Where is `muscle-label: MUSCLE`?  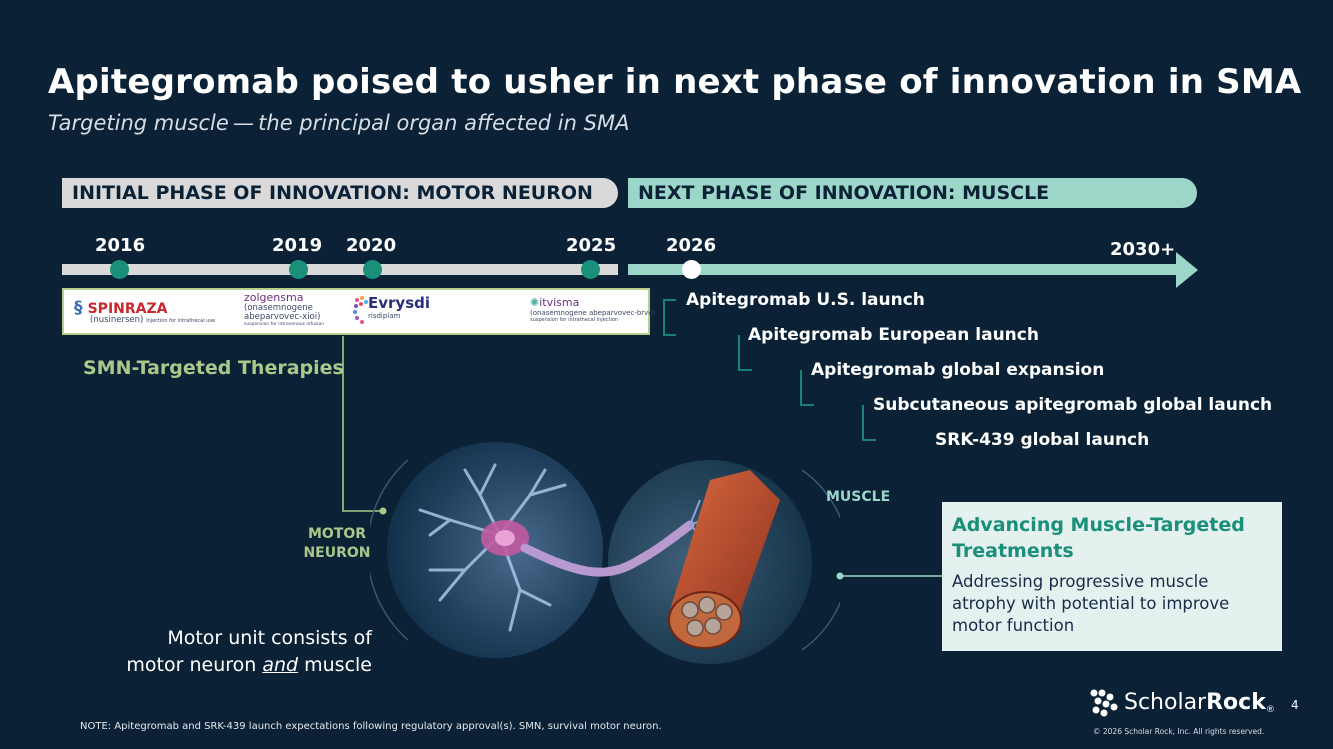 muscle-label: MUSCLE is located at coordinates (858, 497).